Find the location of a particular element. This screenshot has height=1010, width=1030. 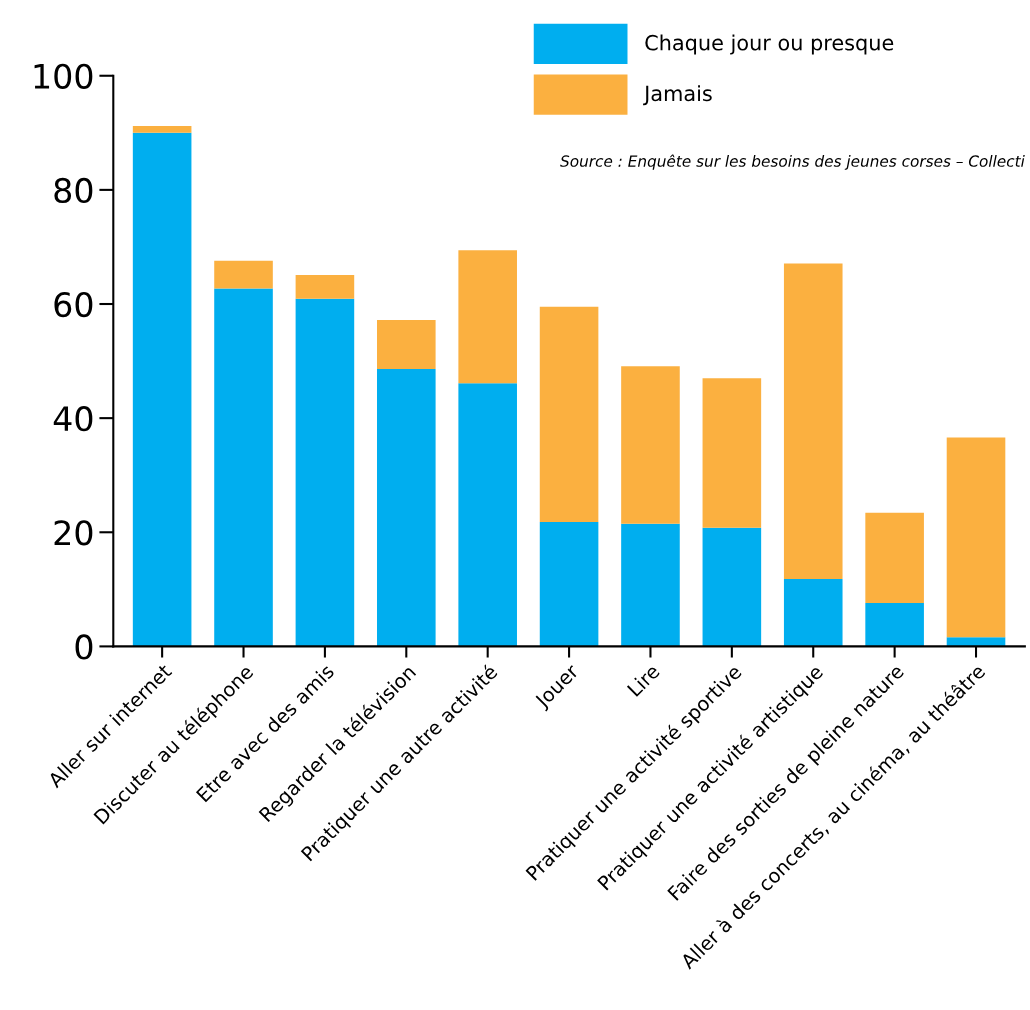

y-tick-label: 40 is located at coordinates (73, 419).